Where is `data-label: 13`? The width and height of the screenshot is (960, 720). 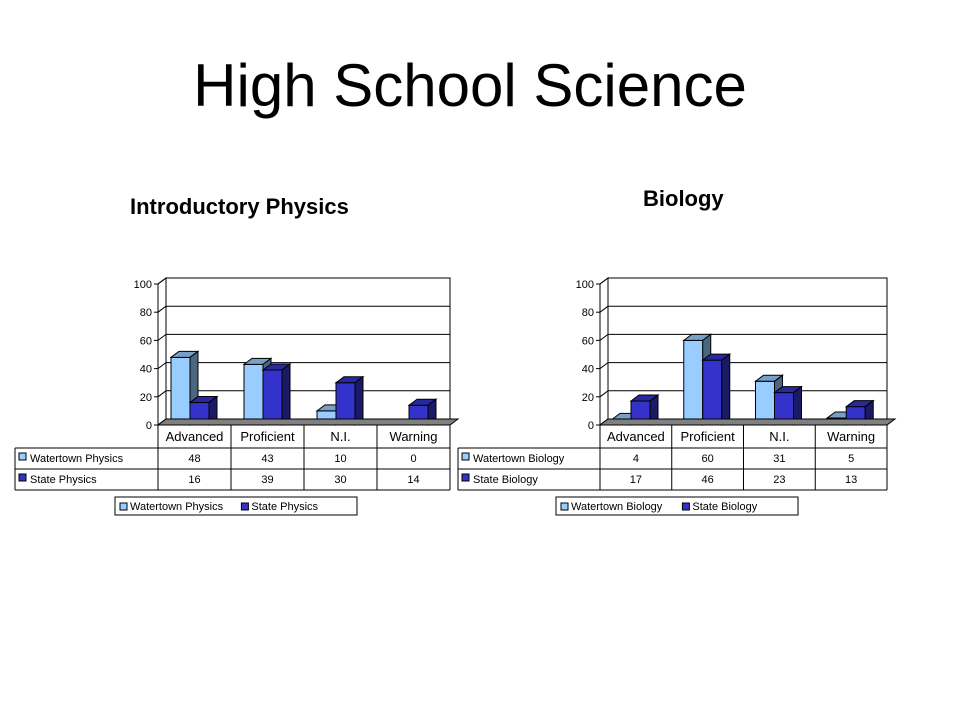 data-label: 13 is located at coordinates (851, 480).